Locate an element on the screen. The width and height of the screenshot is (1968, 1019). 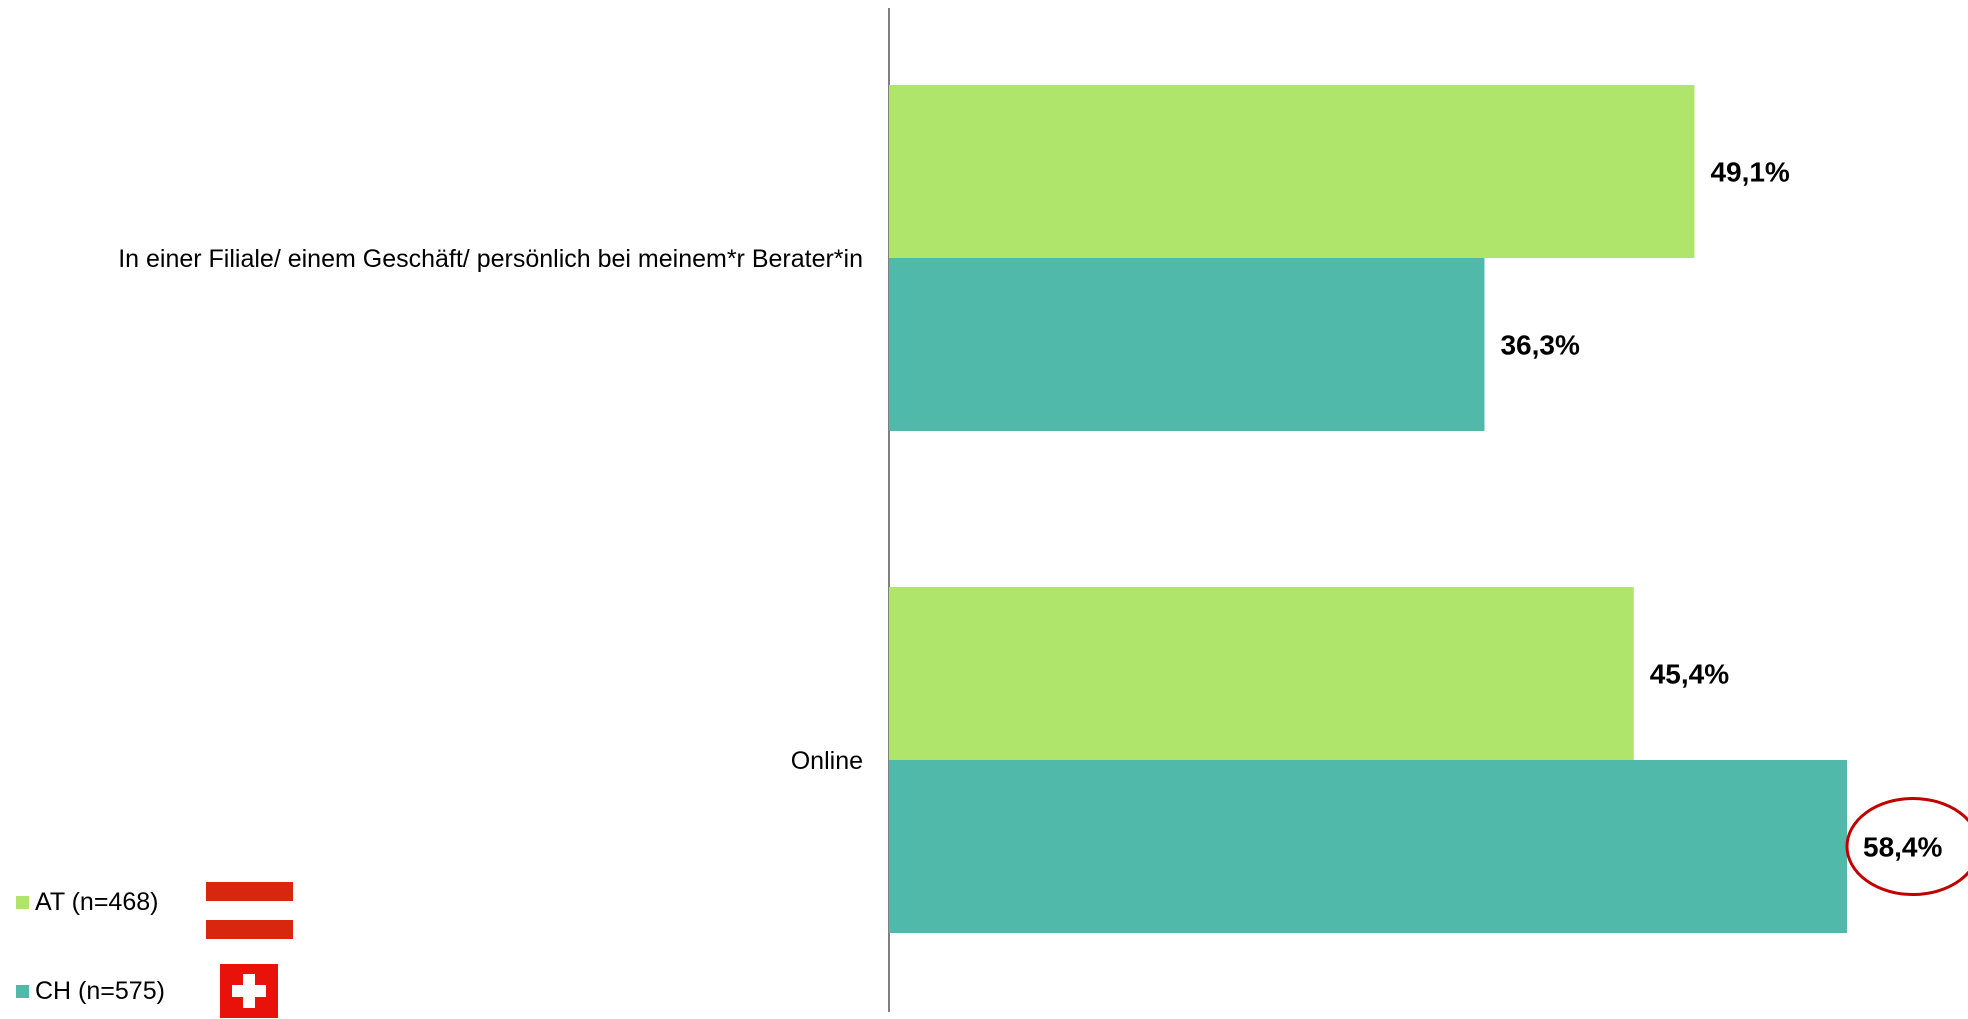
austria-flag-icon is located at coordinates (249, 910).